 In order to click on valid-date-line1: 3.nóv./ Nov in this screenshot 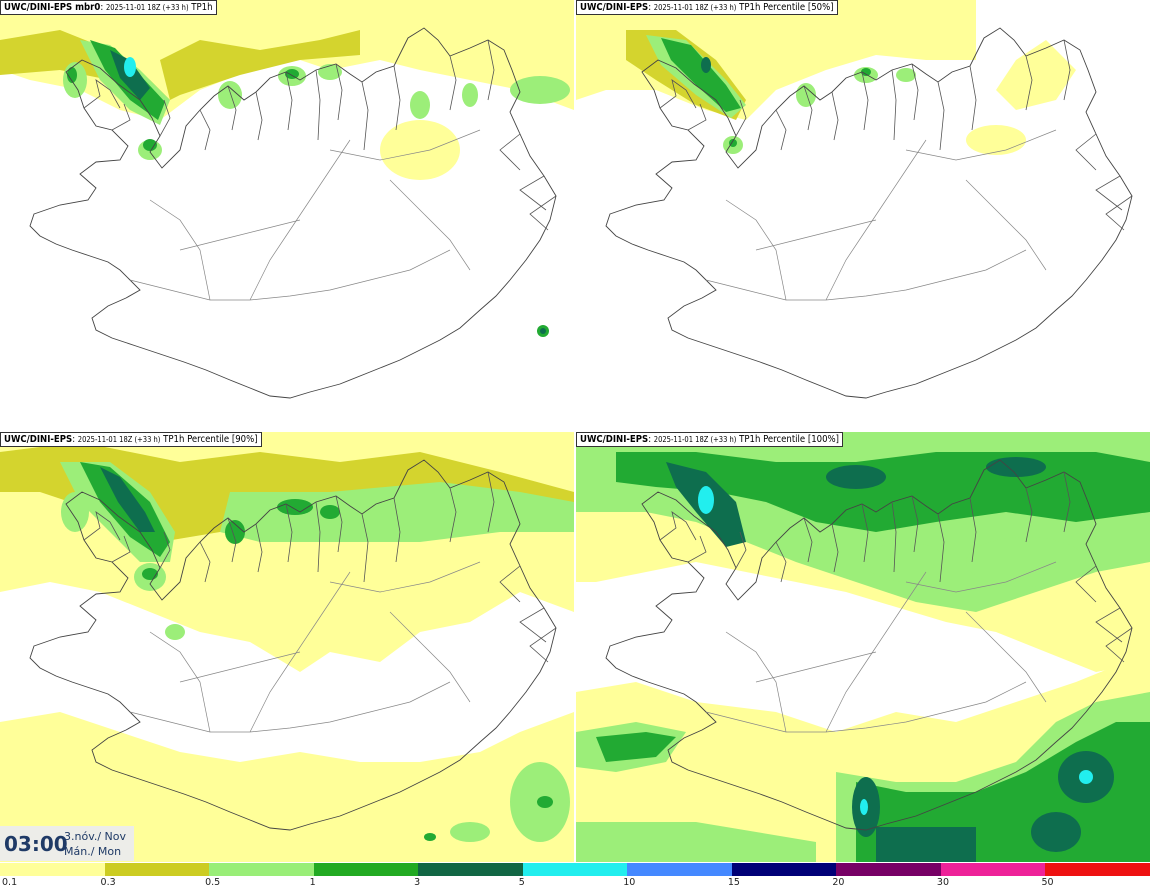, I will do `click(95, 836)`.